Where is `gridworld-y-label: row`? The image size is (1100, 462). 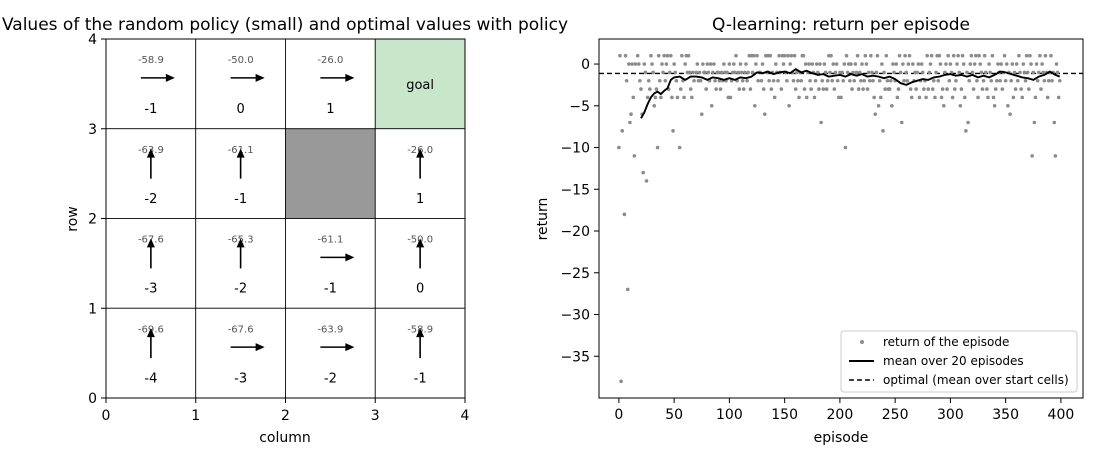 gridworld-y-label: row is located at coordinates (73, 218).